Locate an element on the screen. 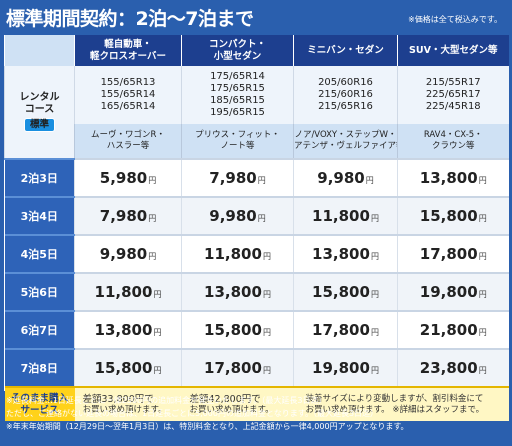  duration-label: 7泊8日 is located at coordinates (39, 367).